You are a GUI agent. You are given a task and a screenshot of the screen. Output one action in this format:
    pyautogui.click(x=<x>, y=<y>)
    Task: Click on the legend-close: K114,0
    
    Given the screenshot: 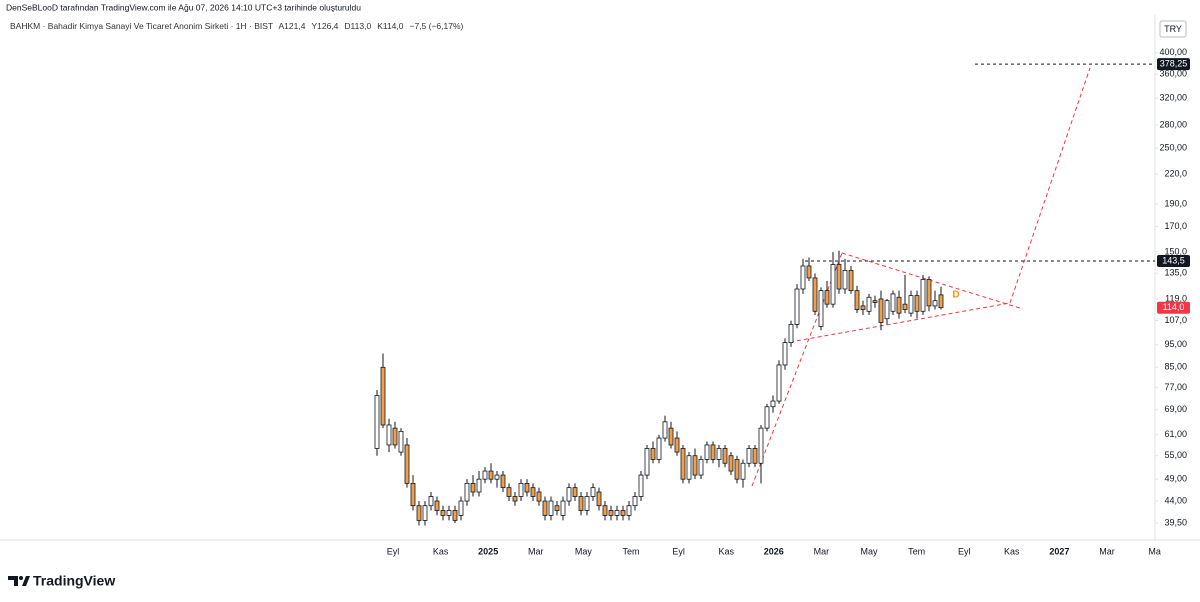 What is the action you would take?
    pyautogui.click(x=390, y=26)
    